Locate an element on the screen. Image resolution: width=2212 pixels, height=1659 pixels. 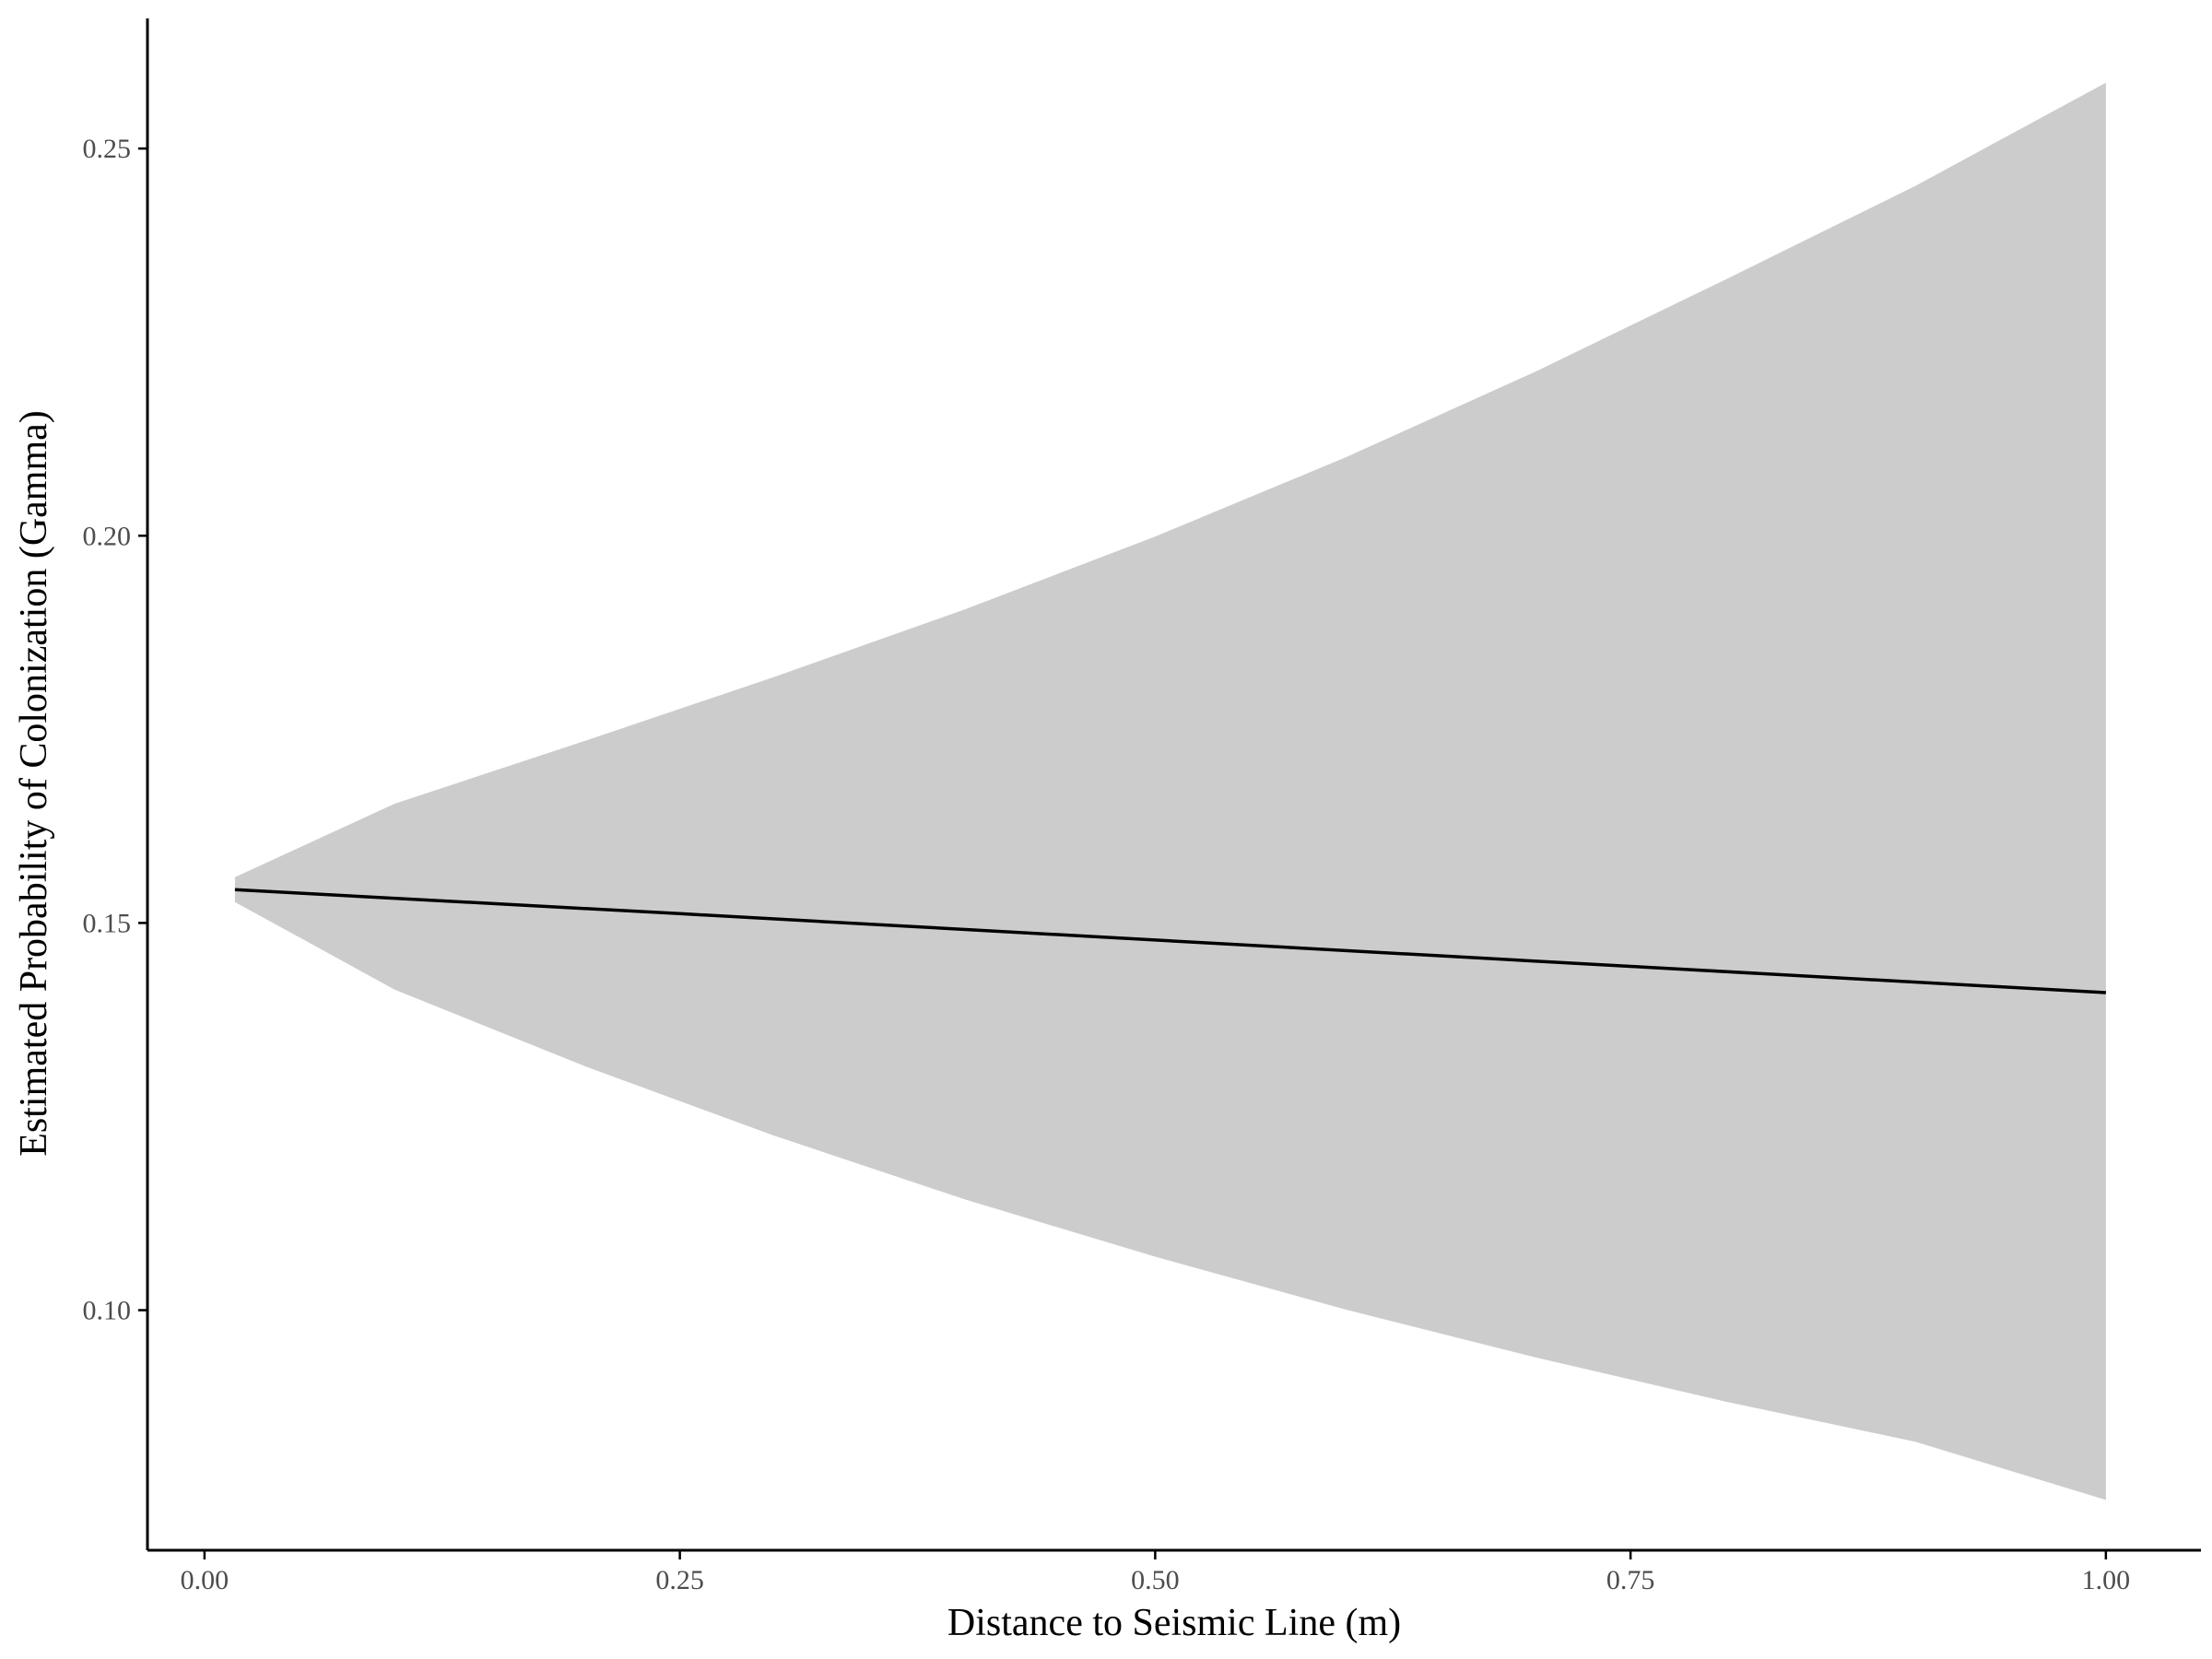
fit-line-layer is located at coordinates (1170, 941).